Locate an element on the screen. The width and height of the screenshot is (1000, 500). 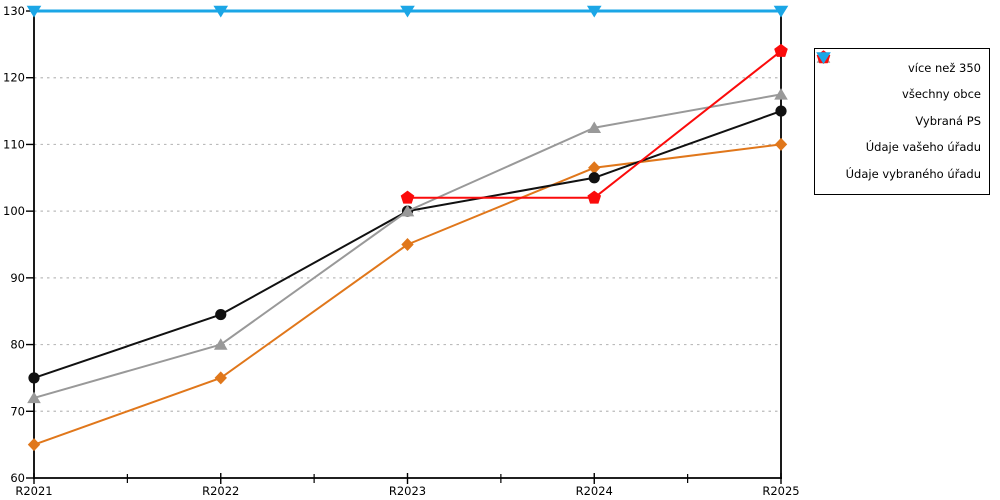
y-axis-tick-label: 80 is located at coordinates (17, 345).